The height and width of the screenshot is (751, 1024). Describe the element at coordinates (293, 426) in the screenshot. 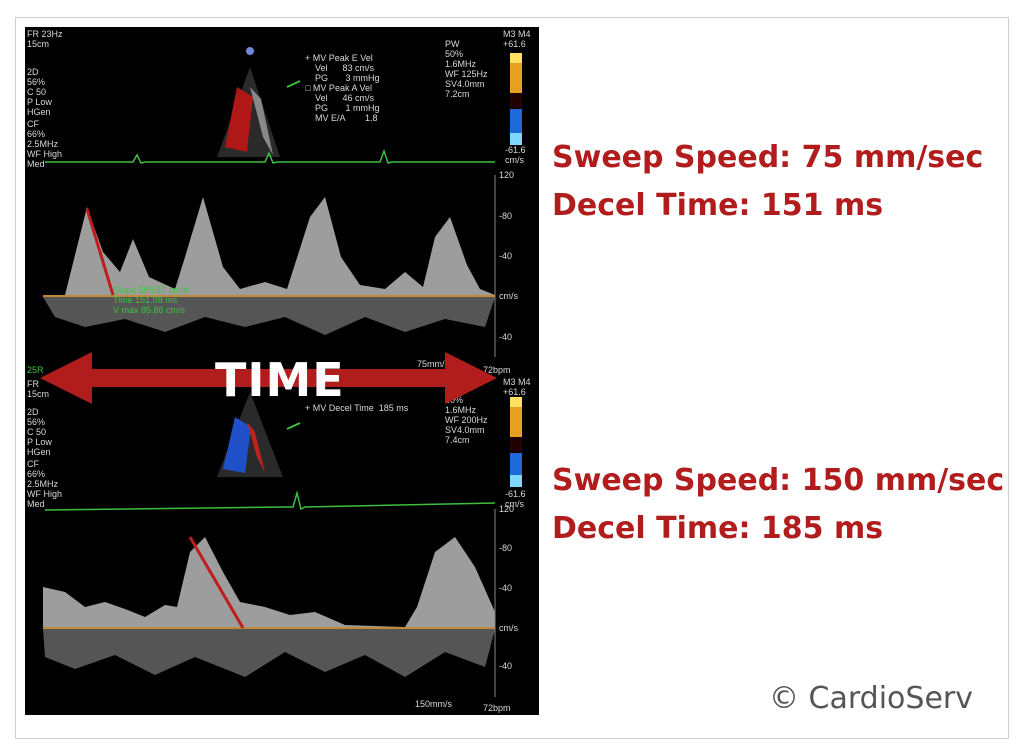

I see `sample-gate-bottom` at that location.